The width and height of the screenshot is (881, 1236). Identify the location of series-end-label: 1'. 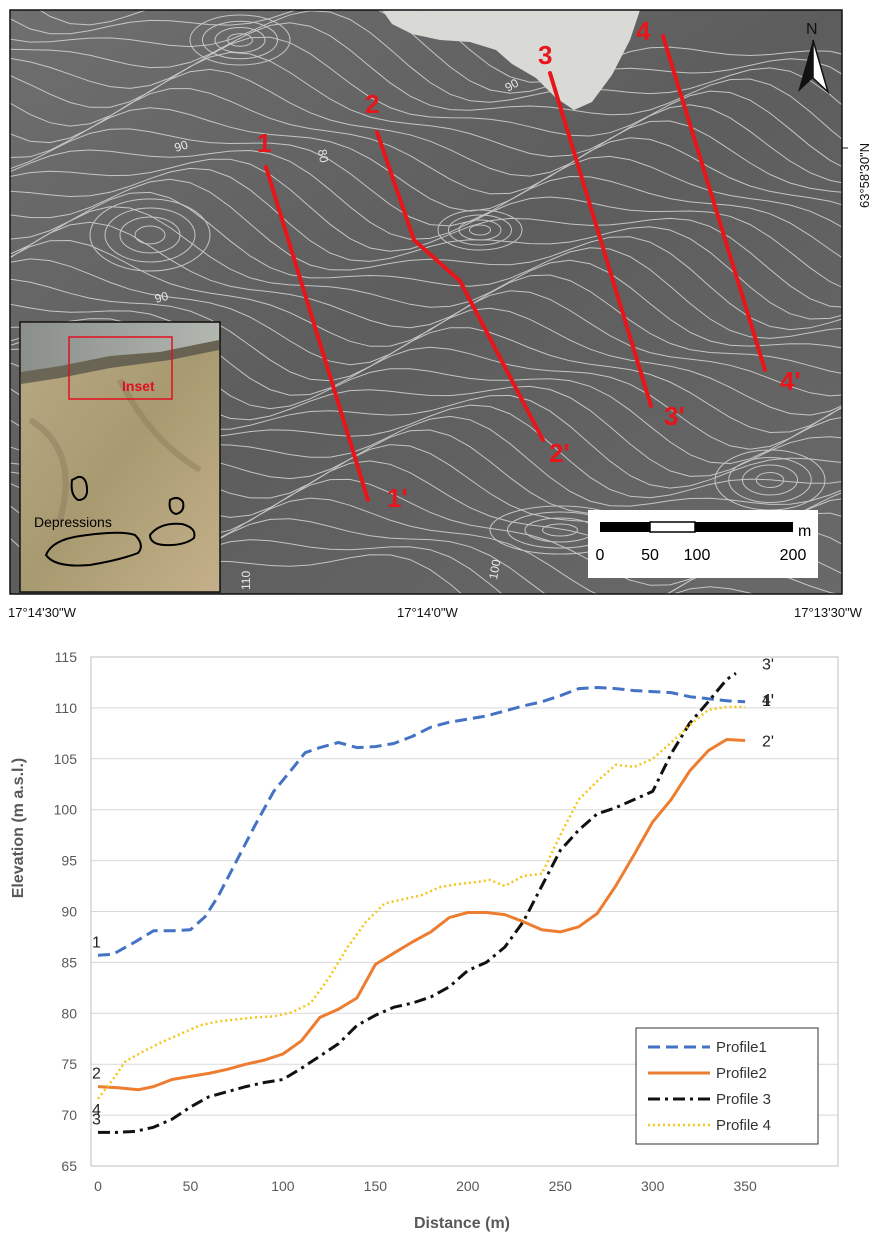
(768, 701).